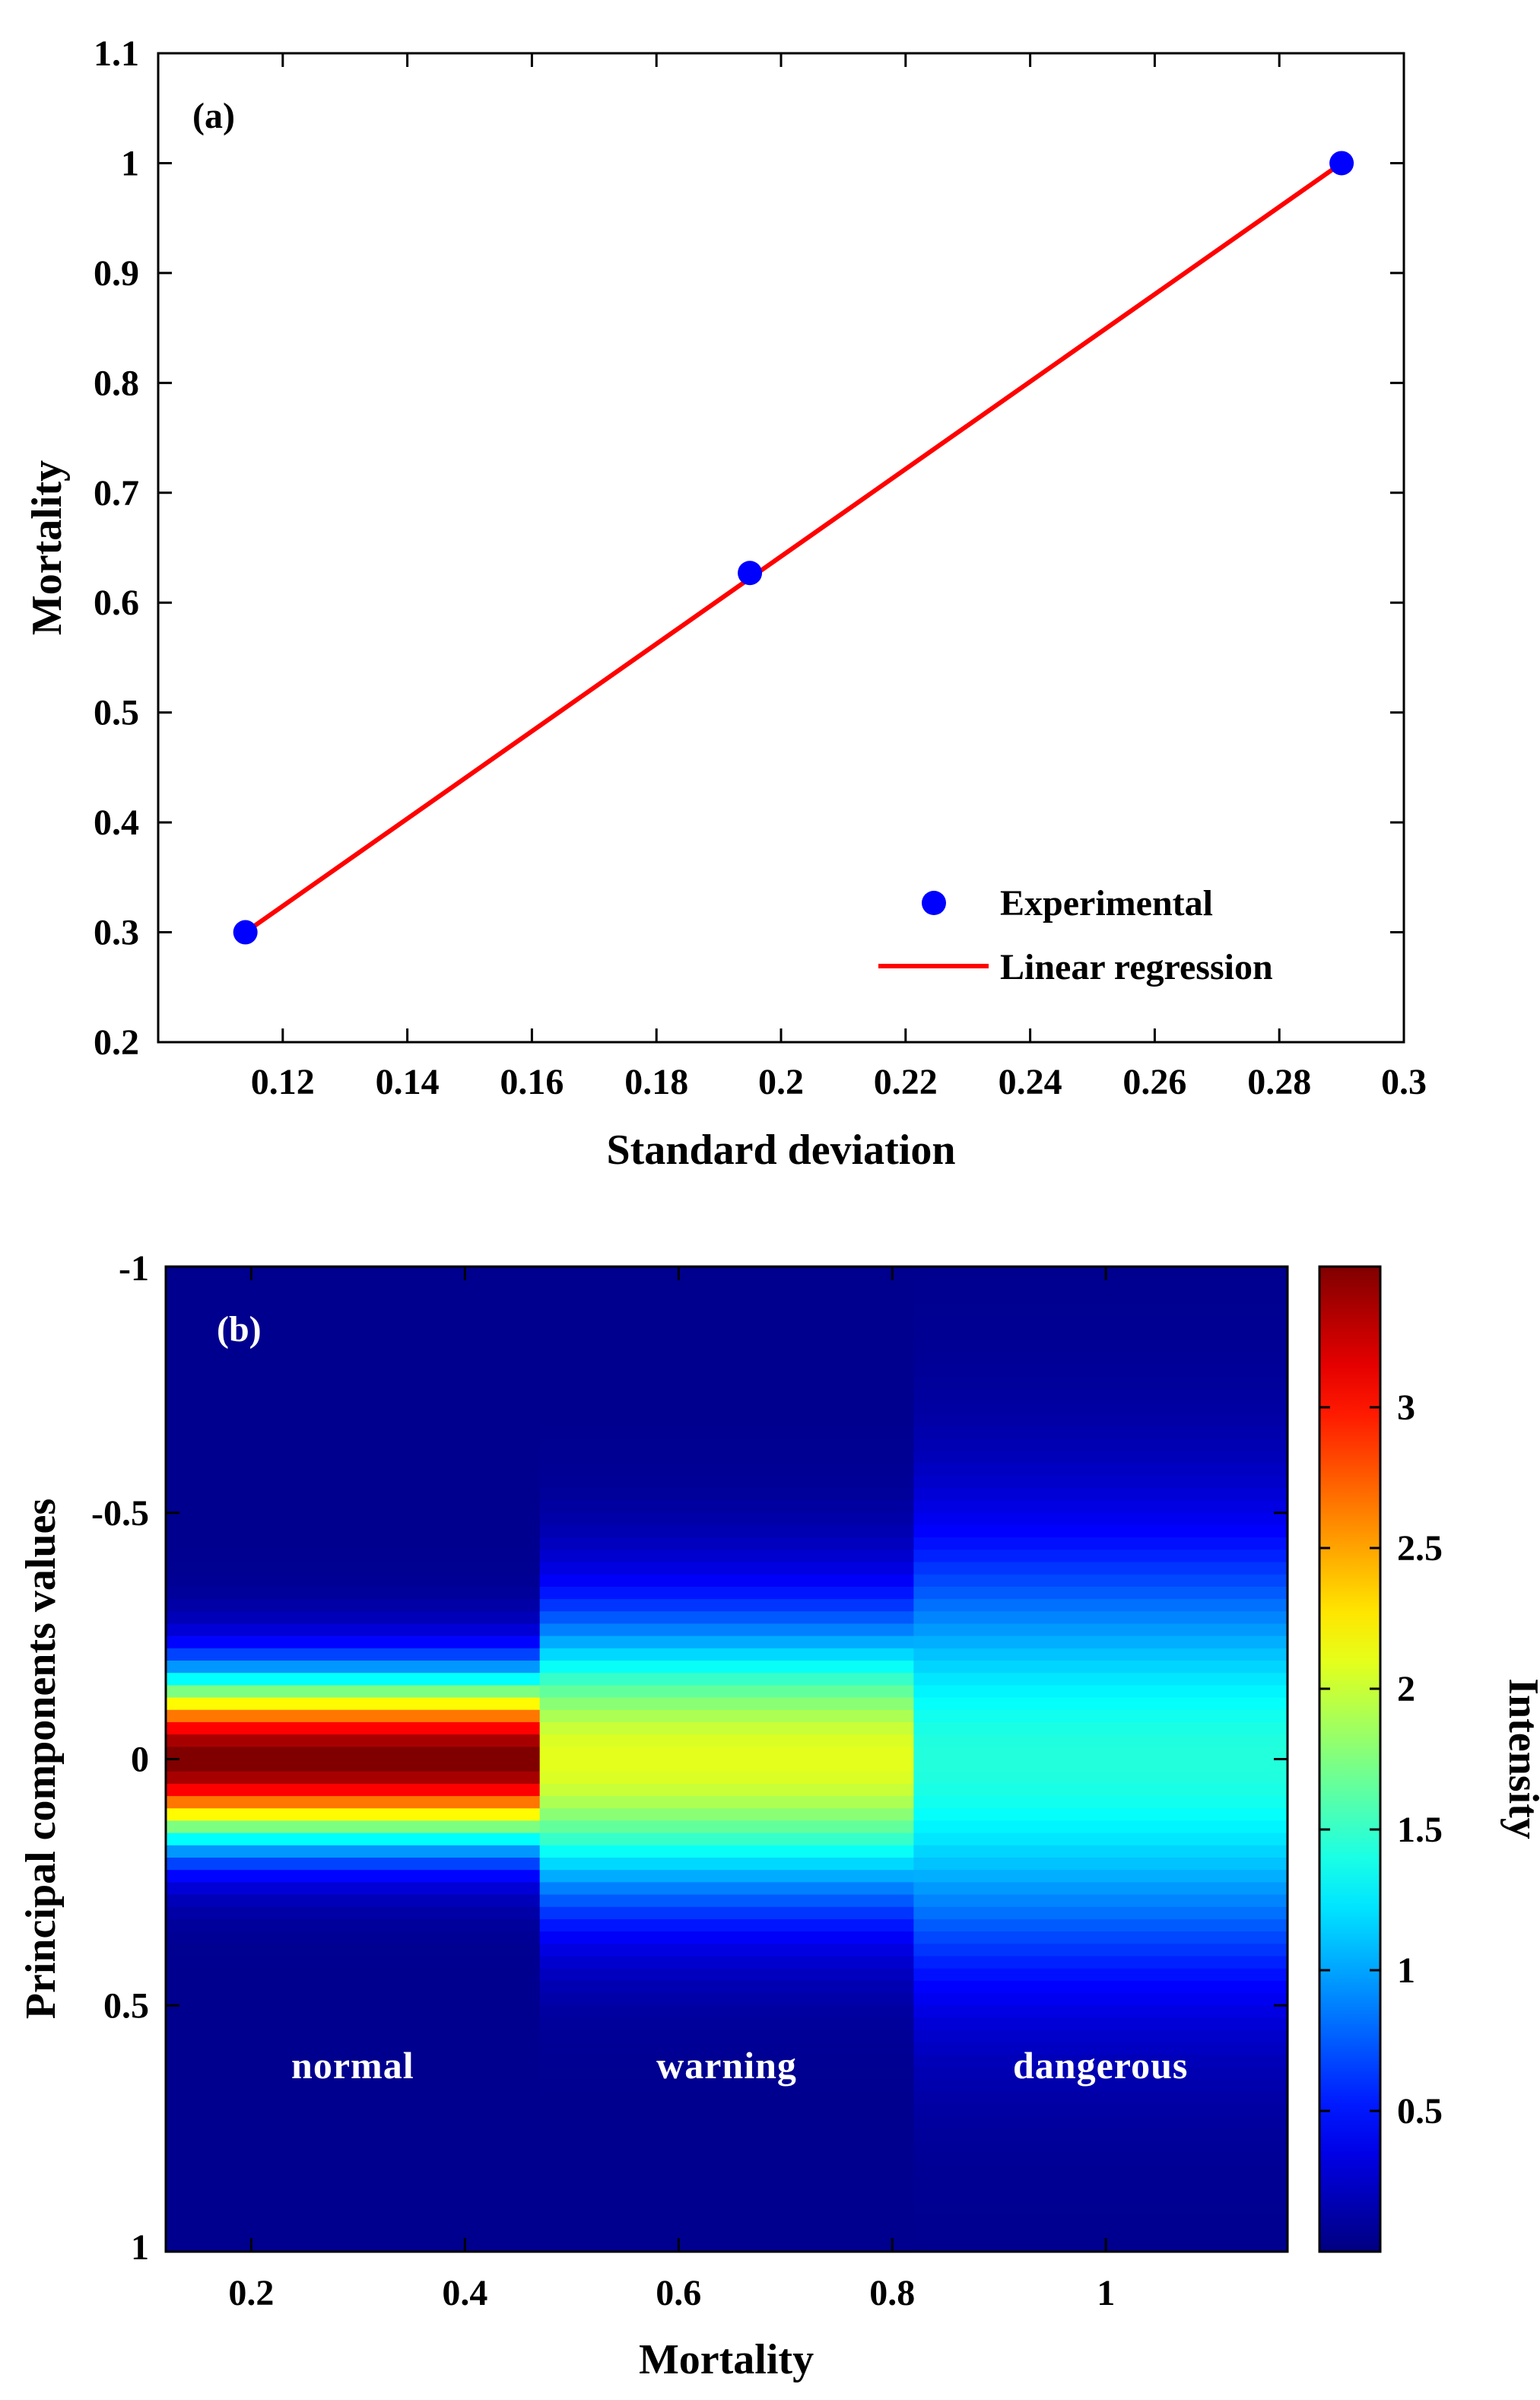 The height and width of the screenshot is (2400, 1540). What do you see at coordinates (1106, 903) in the screenshot?
I see `legend-experimental-label: Experimental` at bounding box center [1106, 903].